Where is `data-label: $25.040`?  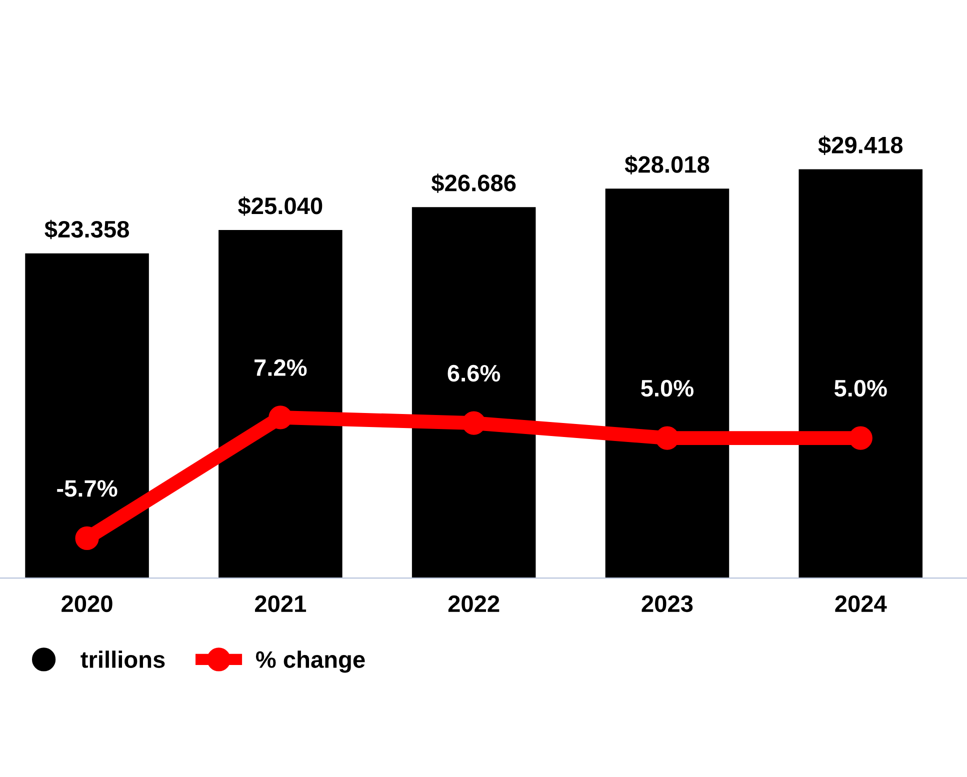
data-label: $25.040 is located at coordinates (280, 206).